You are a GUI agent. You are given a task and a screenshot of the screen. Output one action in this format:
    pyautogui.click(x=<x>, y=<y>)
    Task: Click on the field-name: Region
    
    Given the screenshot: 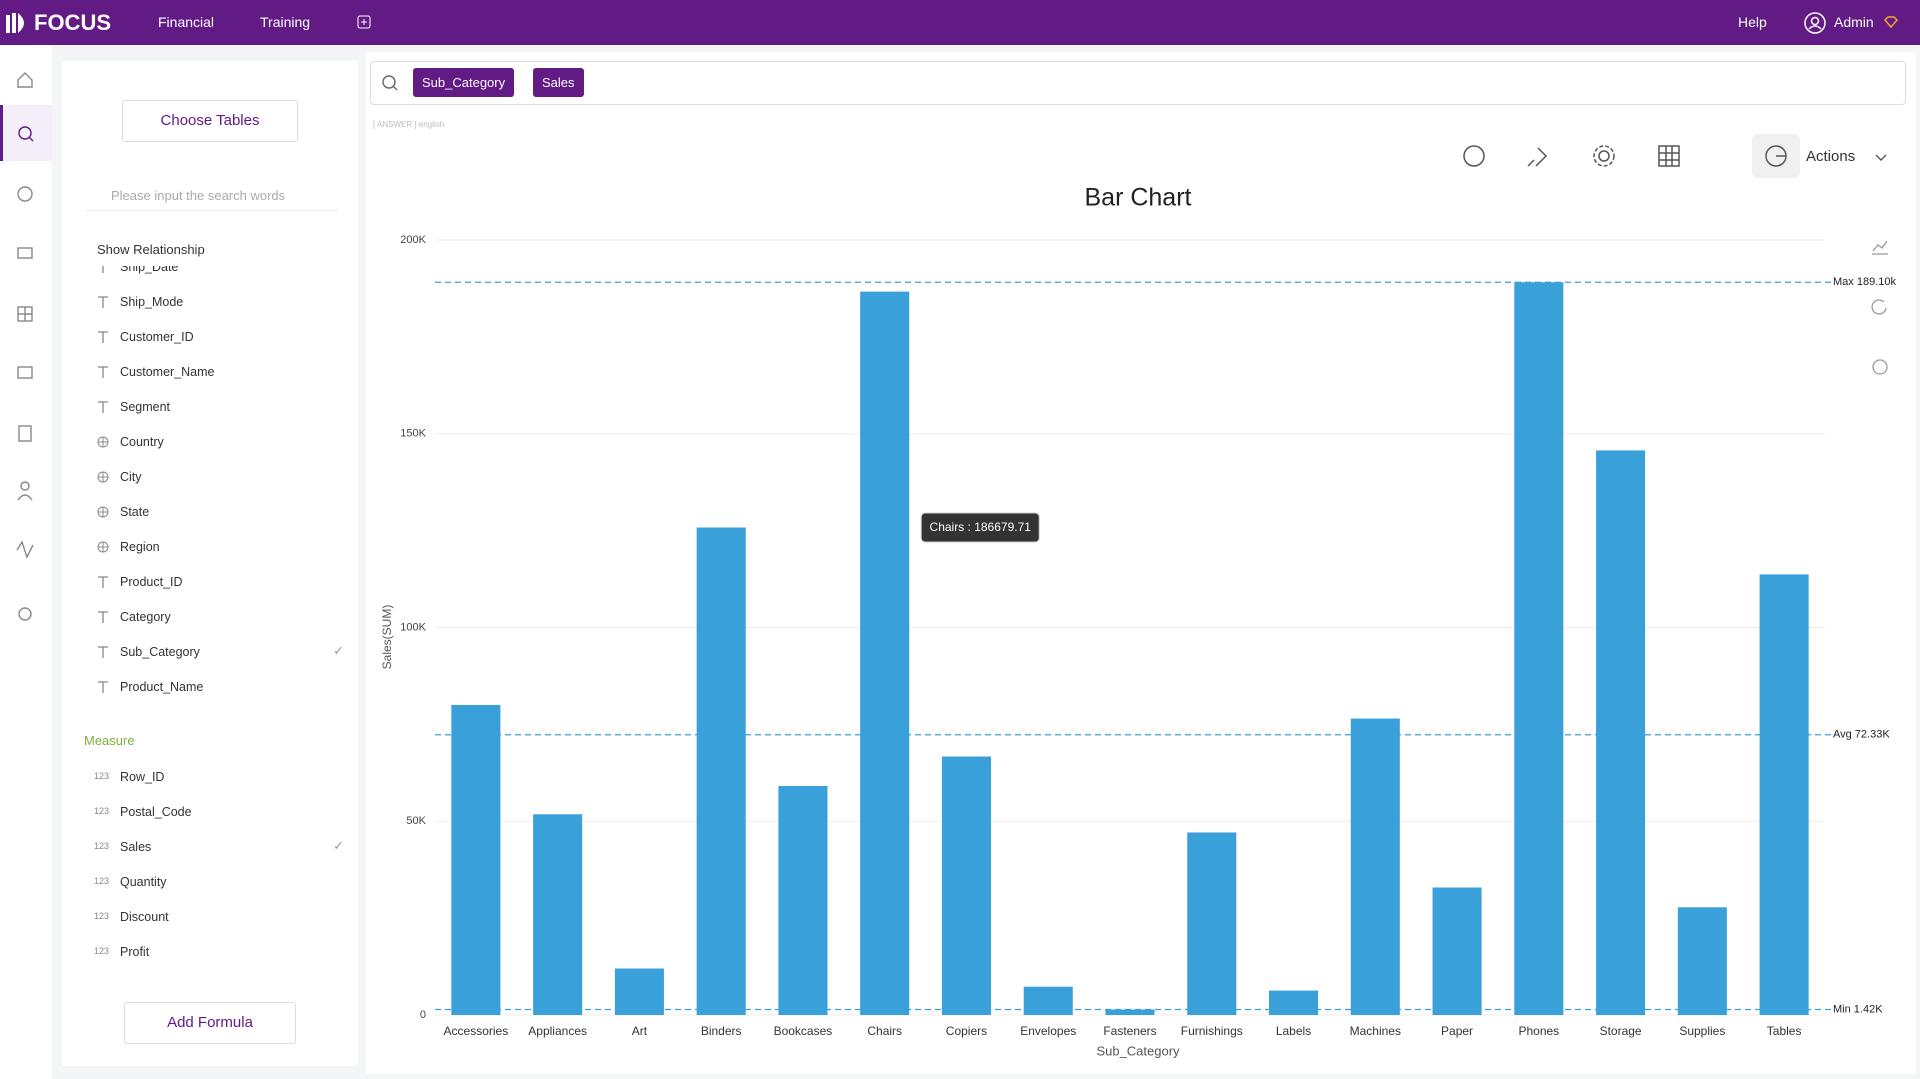 What is the action you would take?
    pyautogui.click(x=140, y=547)
    